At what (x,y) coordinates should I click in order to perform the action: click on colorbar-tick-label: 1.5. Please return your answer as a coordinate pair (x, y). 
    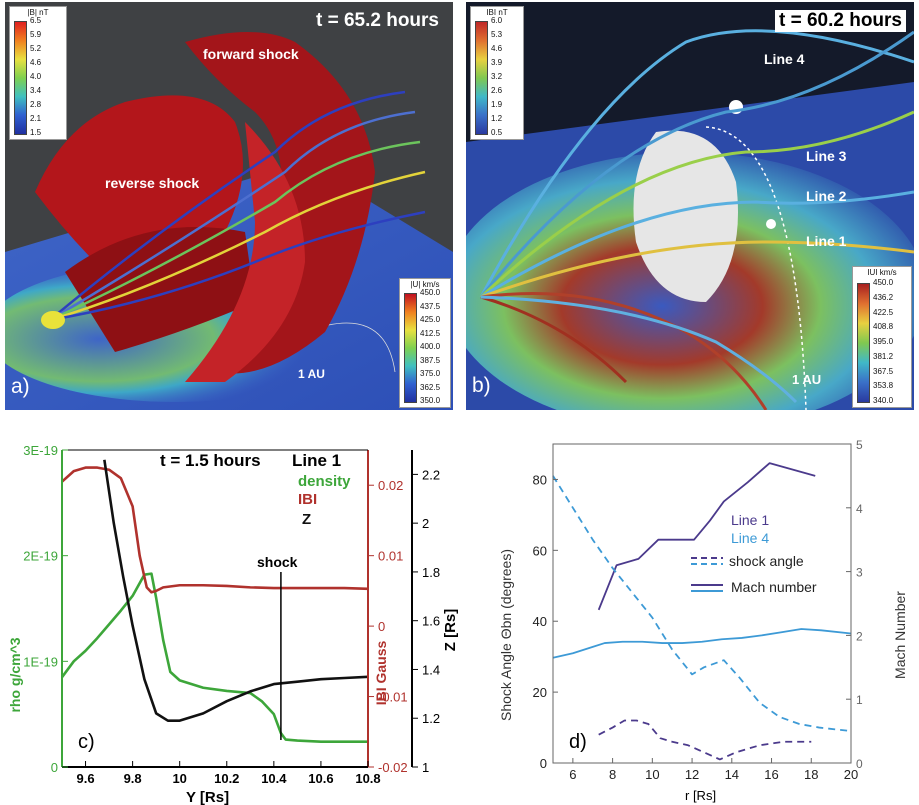
    Looking at the image, I should click on (36, 132).